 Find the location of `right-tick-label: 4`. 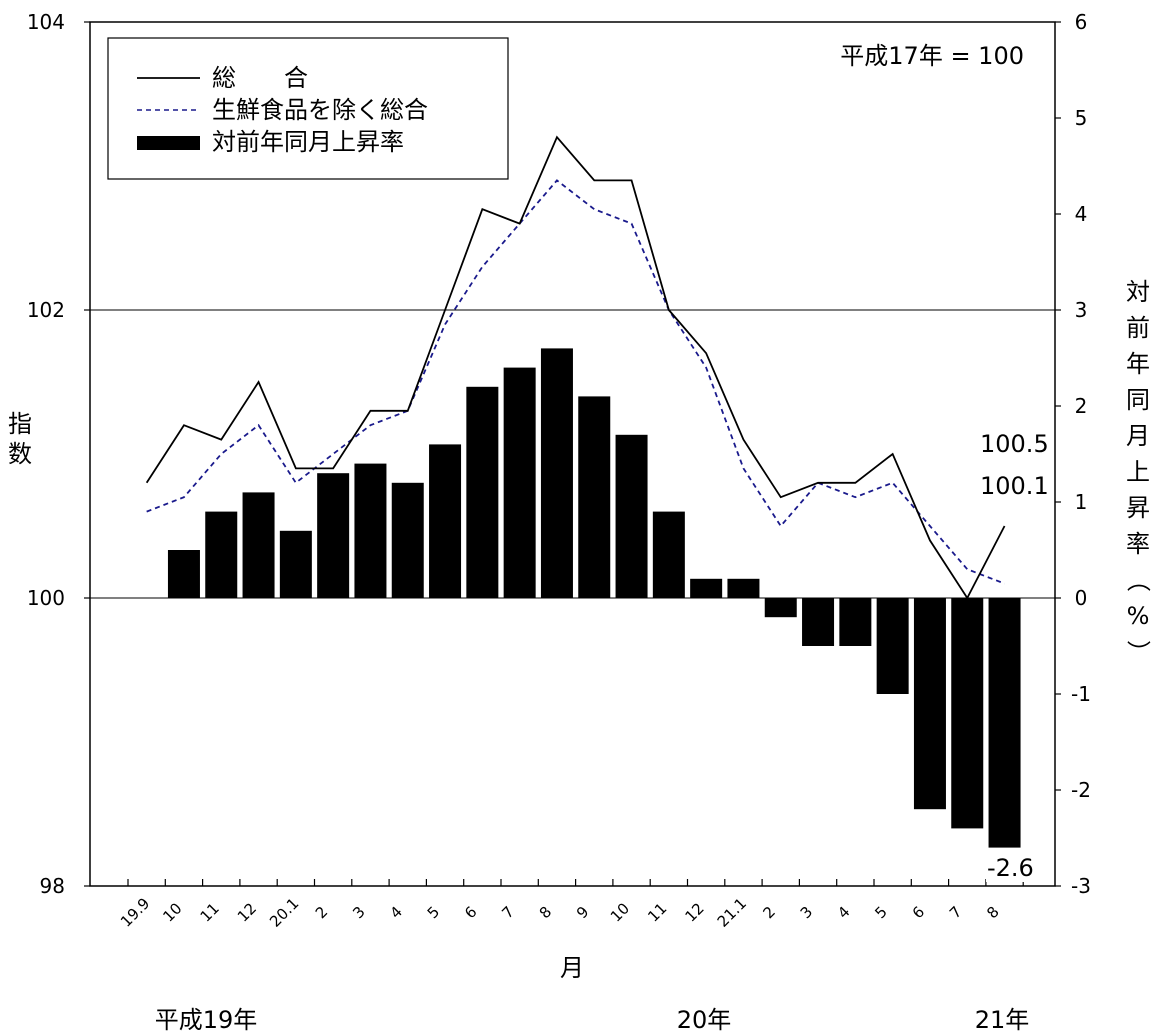

right-tick-label: 4 is located at coordinates (1081, 214).